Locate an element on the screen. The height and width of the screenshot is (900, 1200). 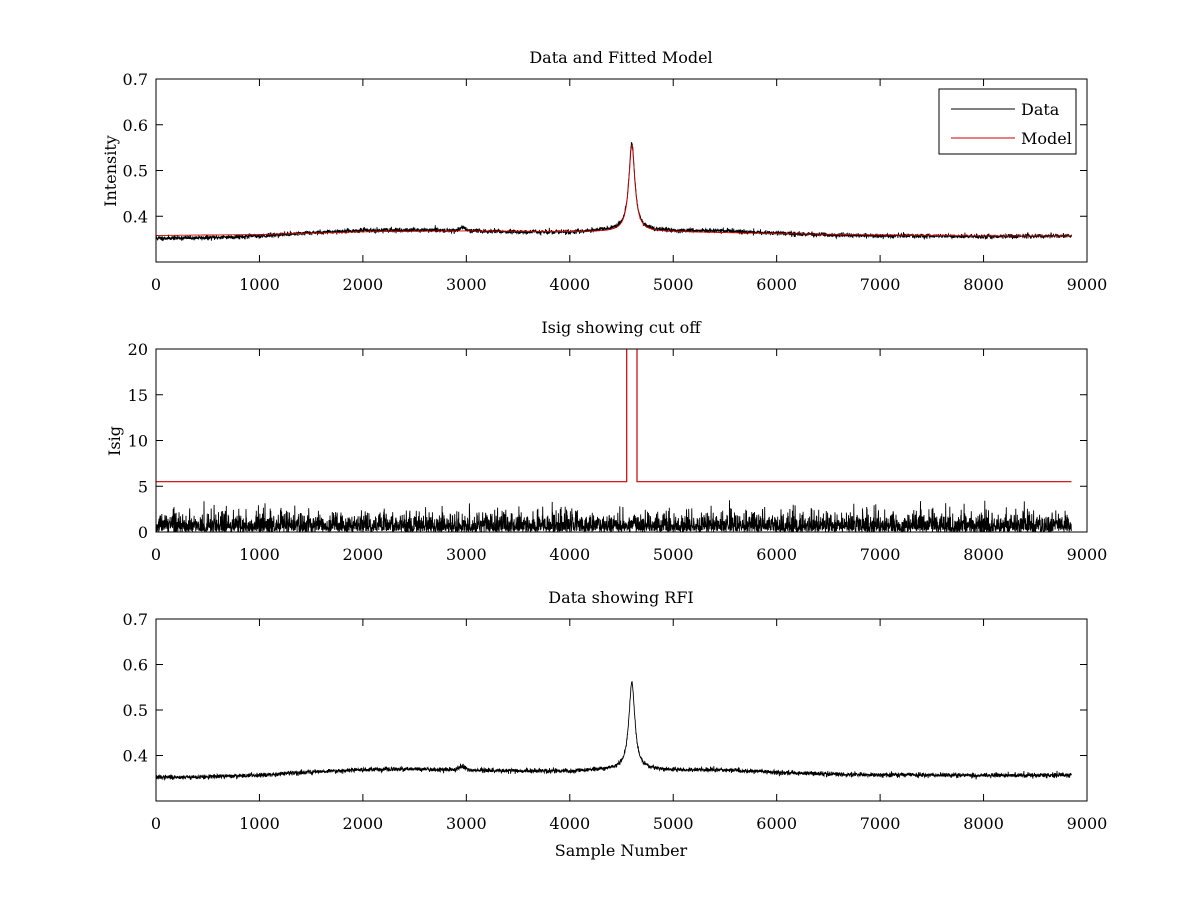
plot-3-isig-series-line is located at coordinates (614, 731).